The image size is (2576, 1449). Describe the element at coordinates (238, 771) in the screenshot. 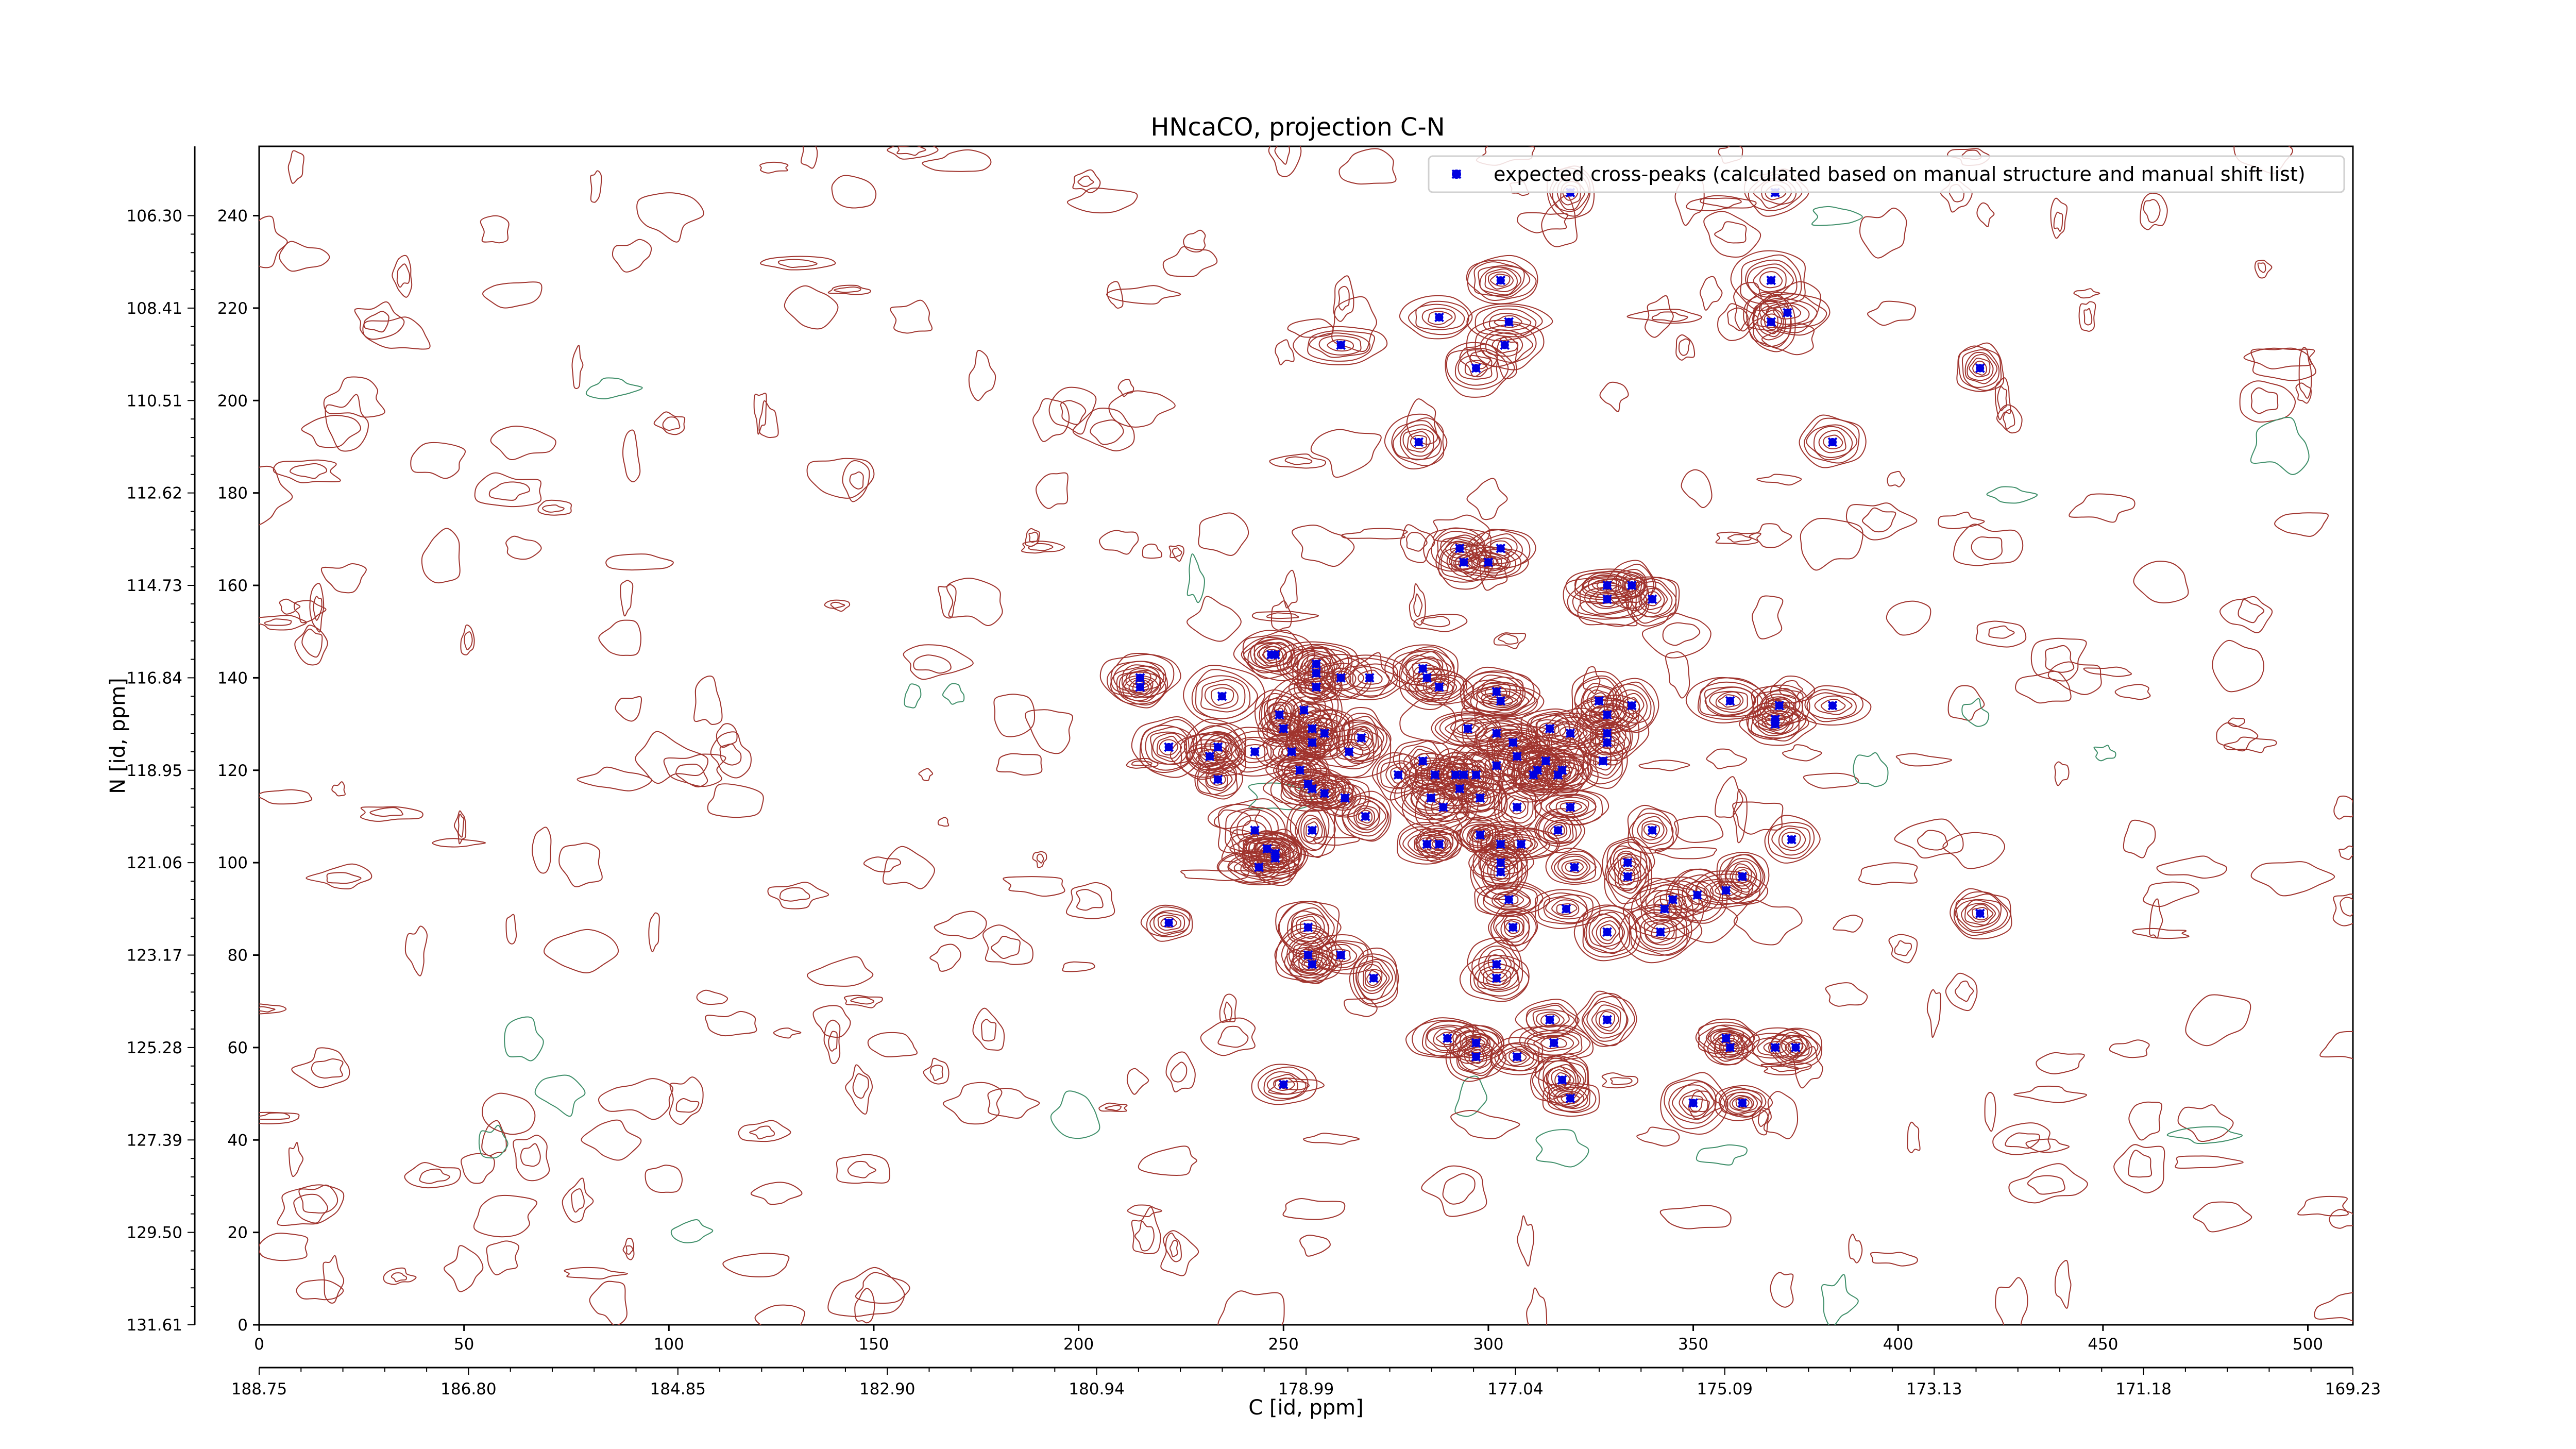

I see `y-axis-ticks: 0 20 40 60 80 100 120 140 160 180 200 220 240` at that location.